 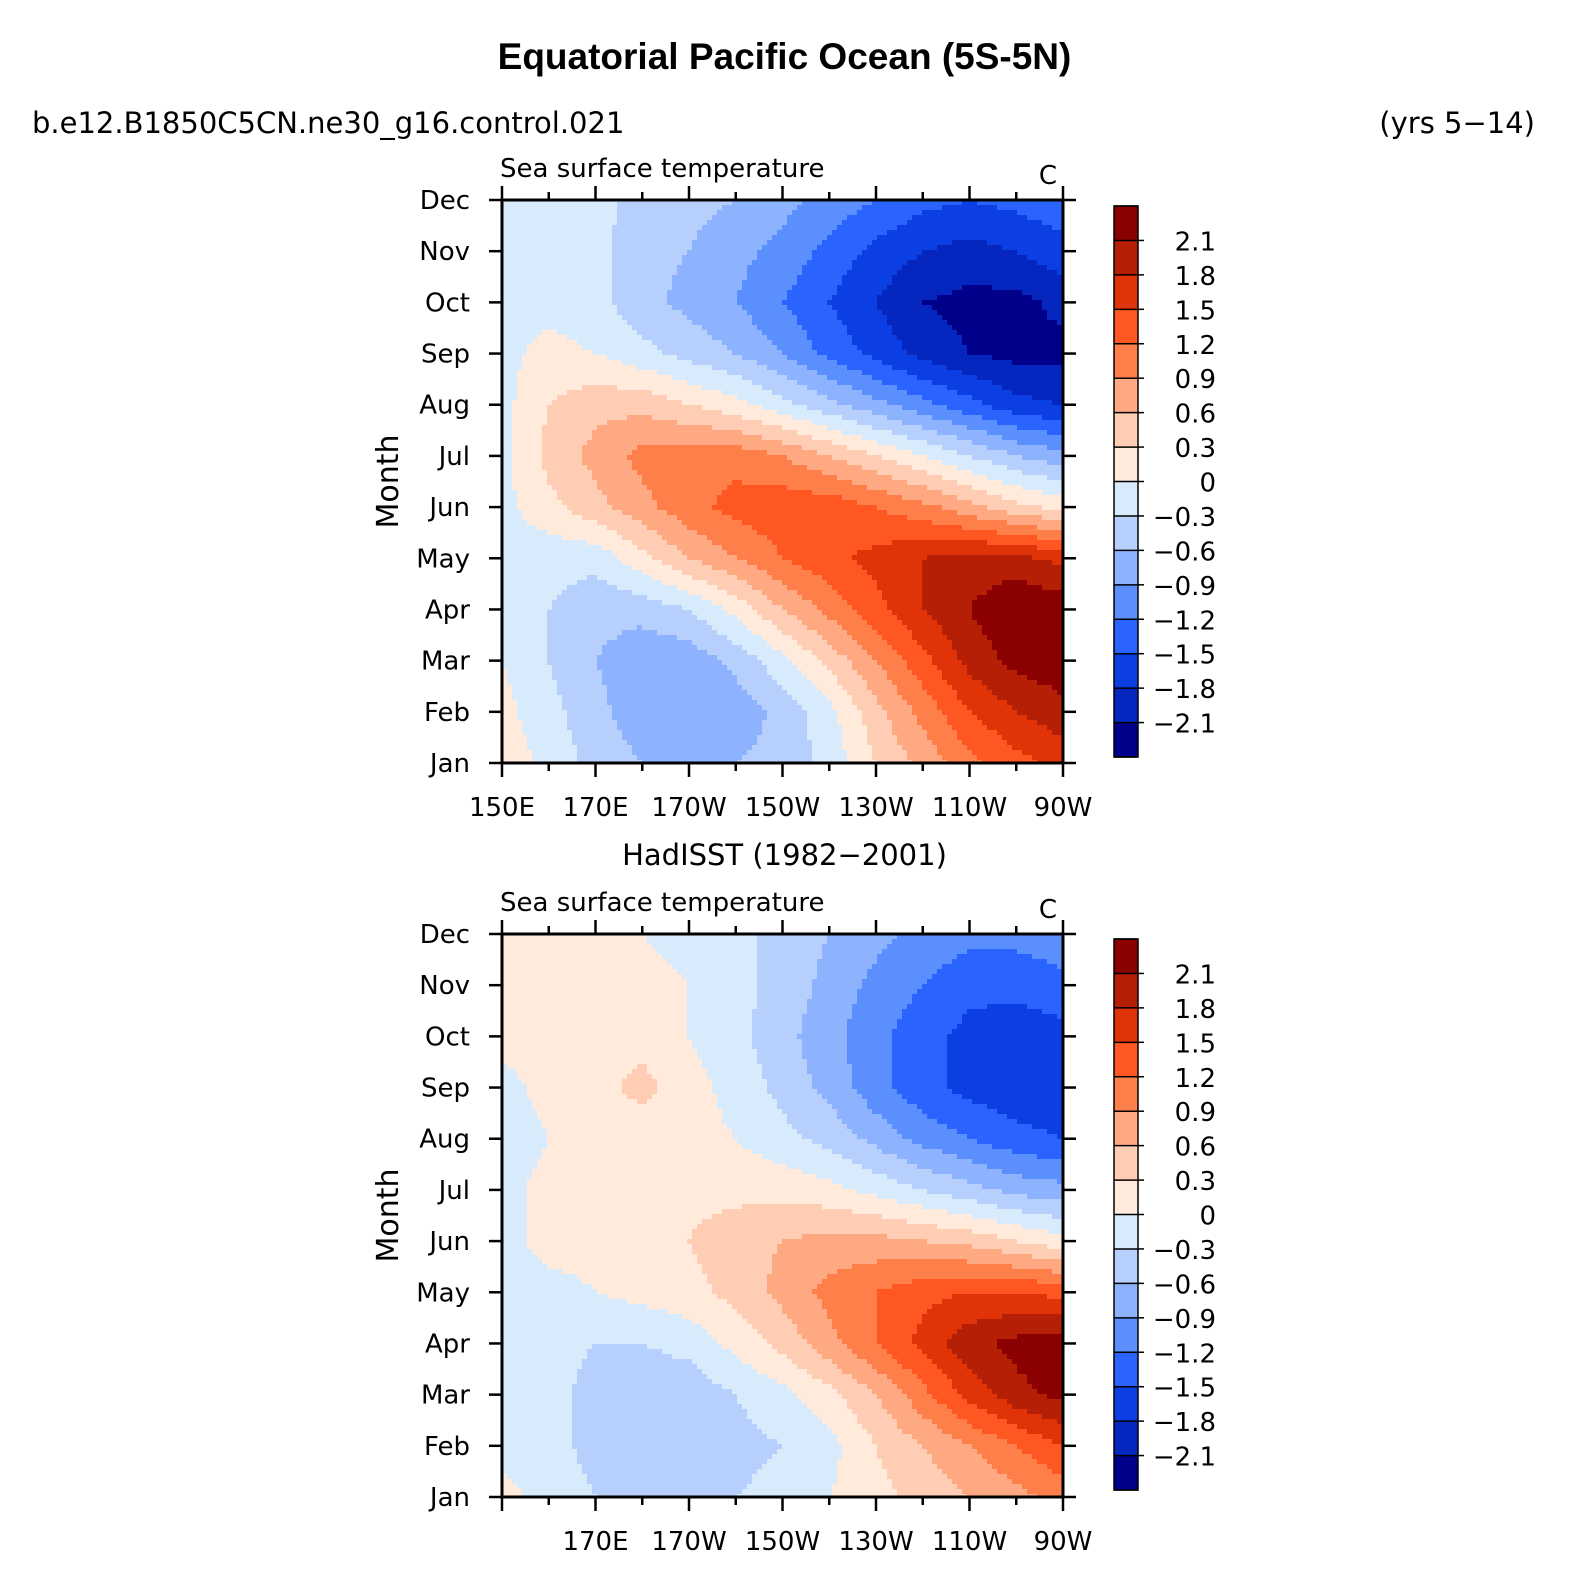 What do you see at coordinates (662, 169) in the screenshot?
I see `panel-title: Sea surface temperature` at bounding box center [662, 169].